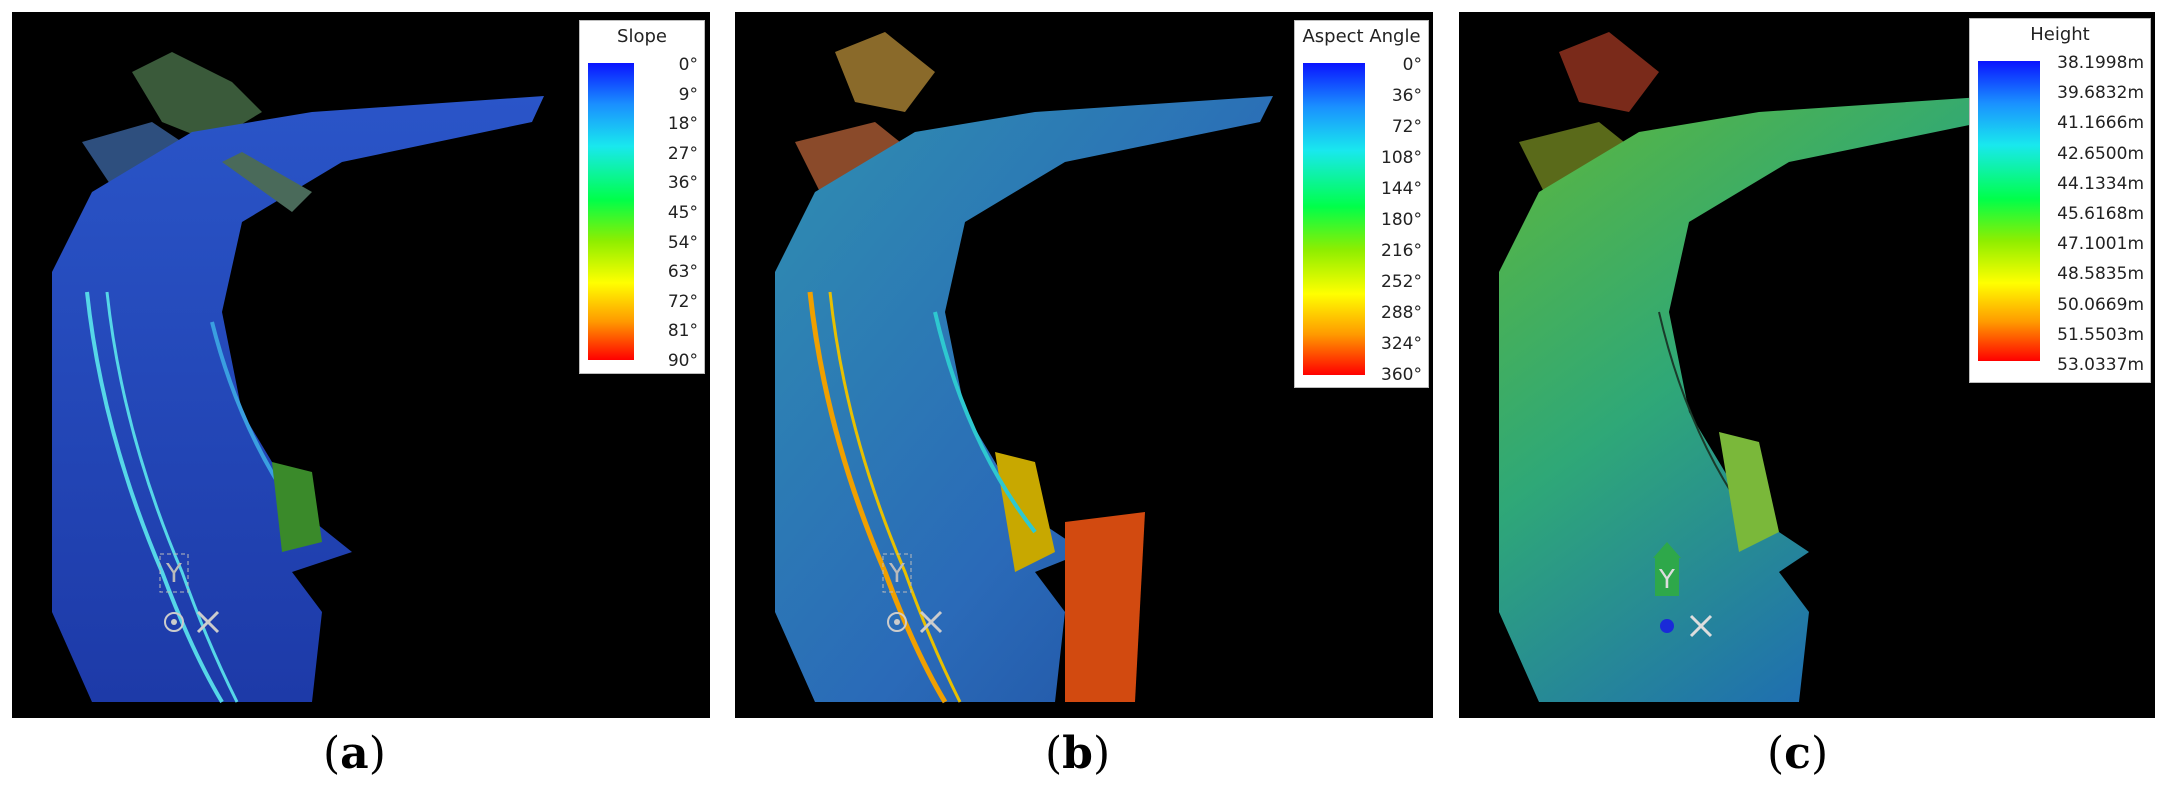 The image size is (2168, 799). Describe the element at coordinates (1078, 753) in the screenshot. I see `caption-b: (b)` at that location.